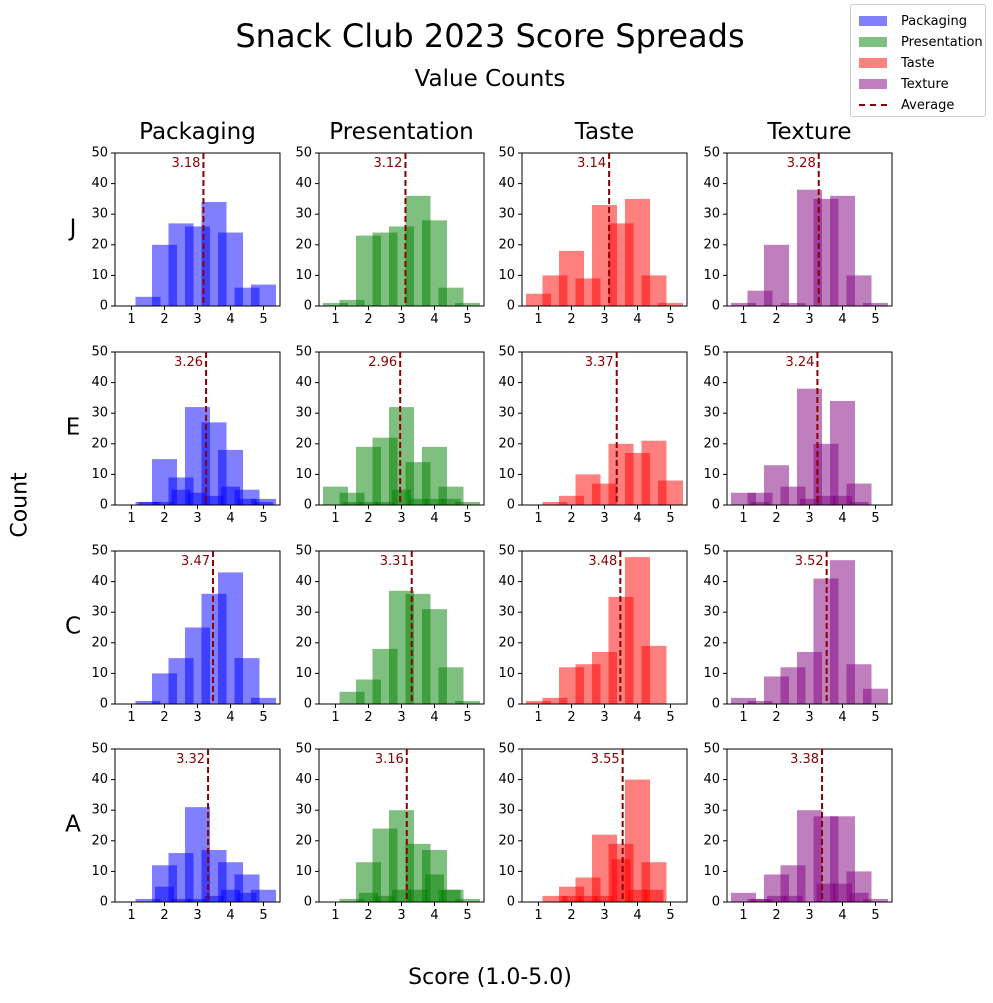 This screenshot has width=993, height=1003. I want to click on x-tick-label-c-presentation-5: 5, so click(467, 717).